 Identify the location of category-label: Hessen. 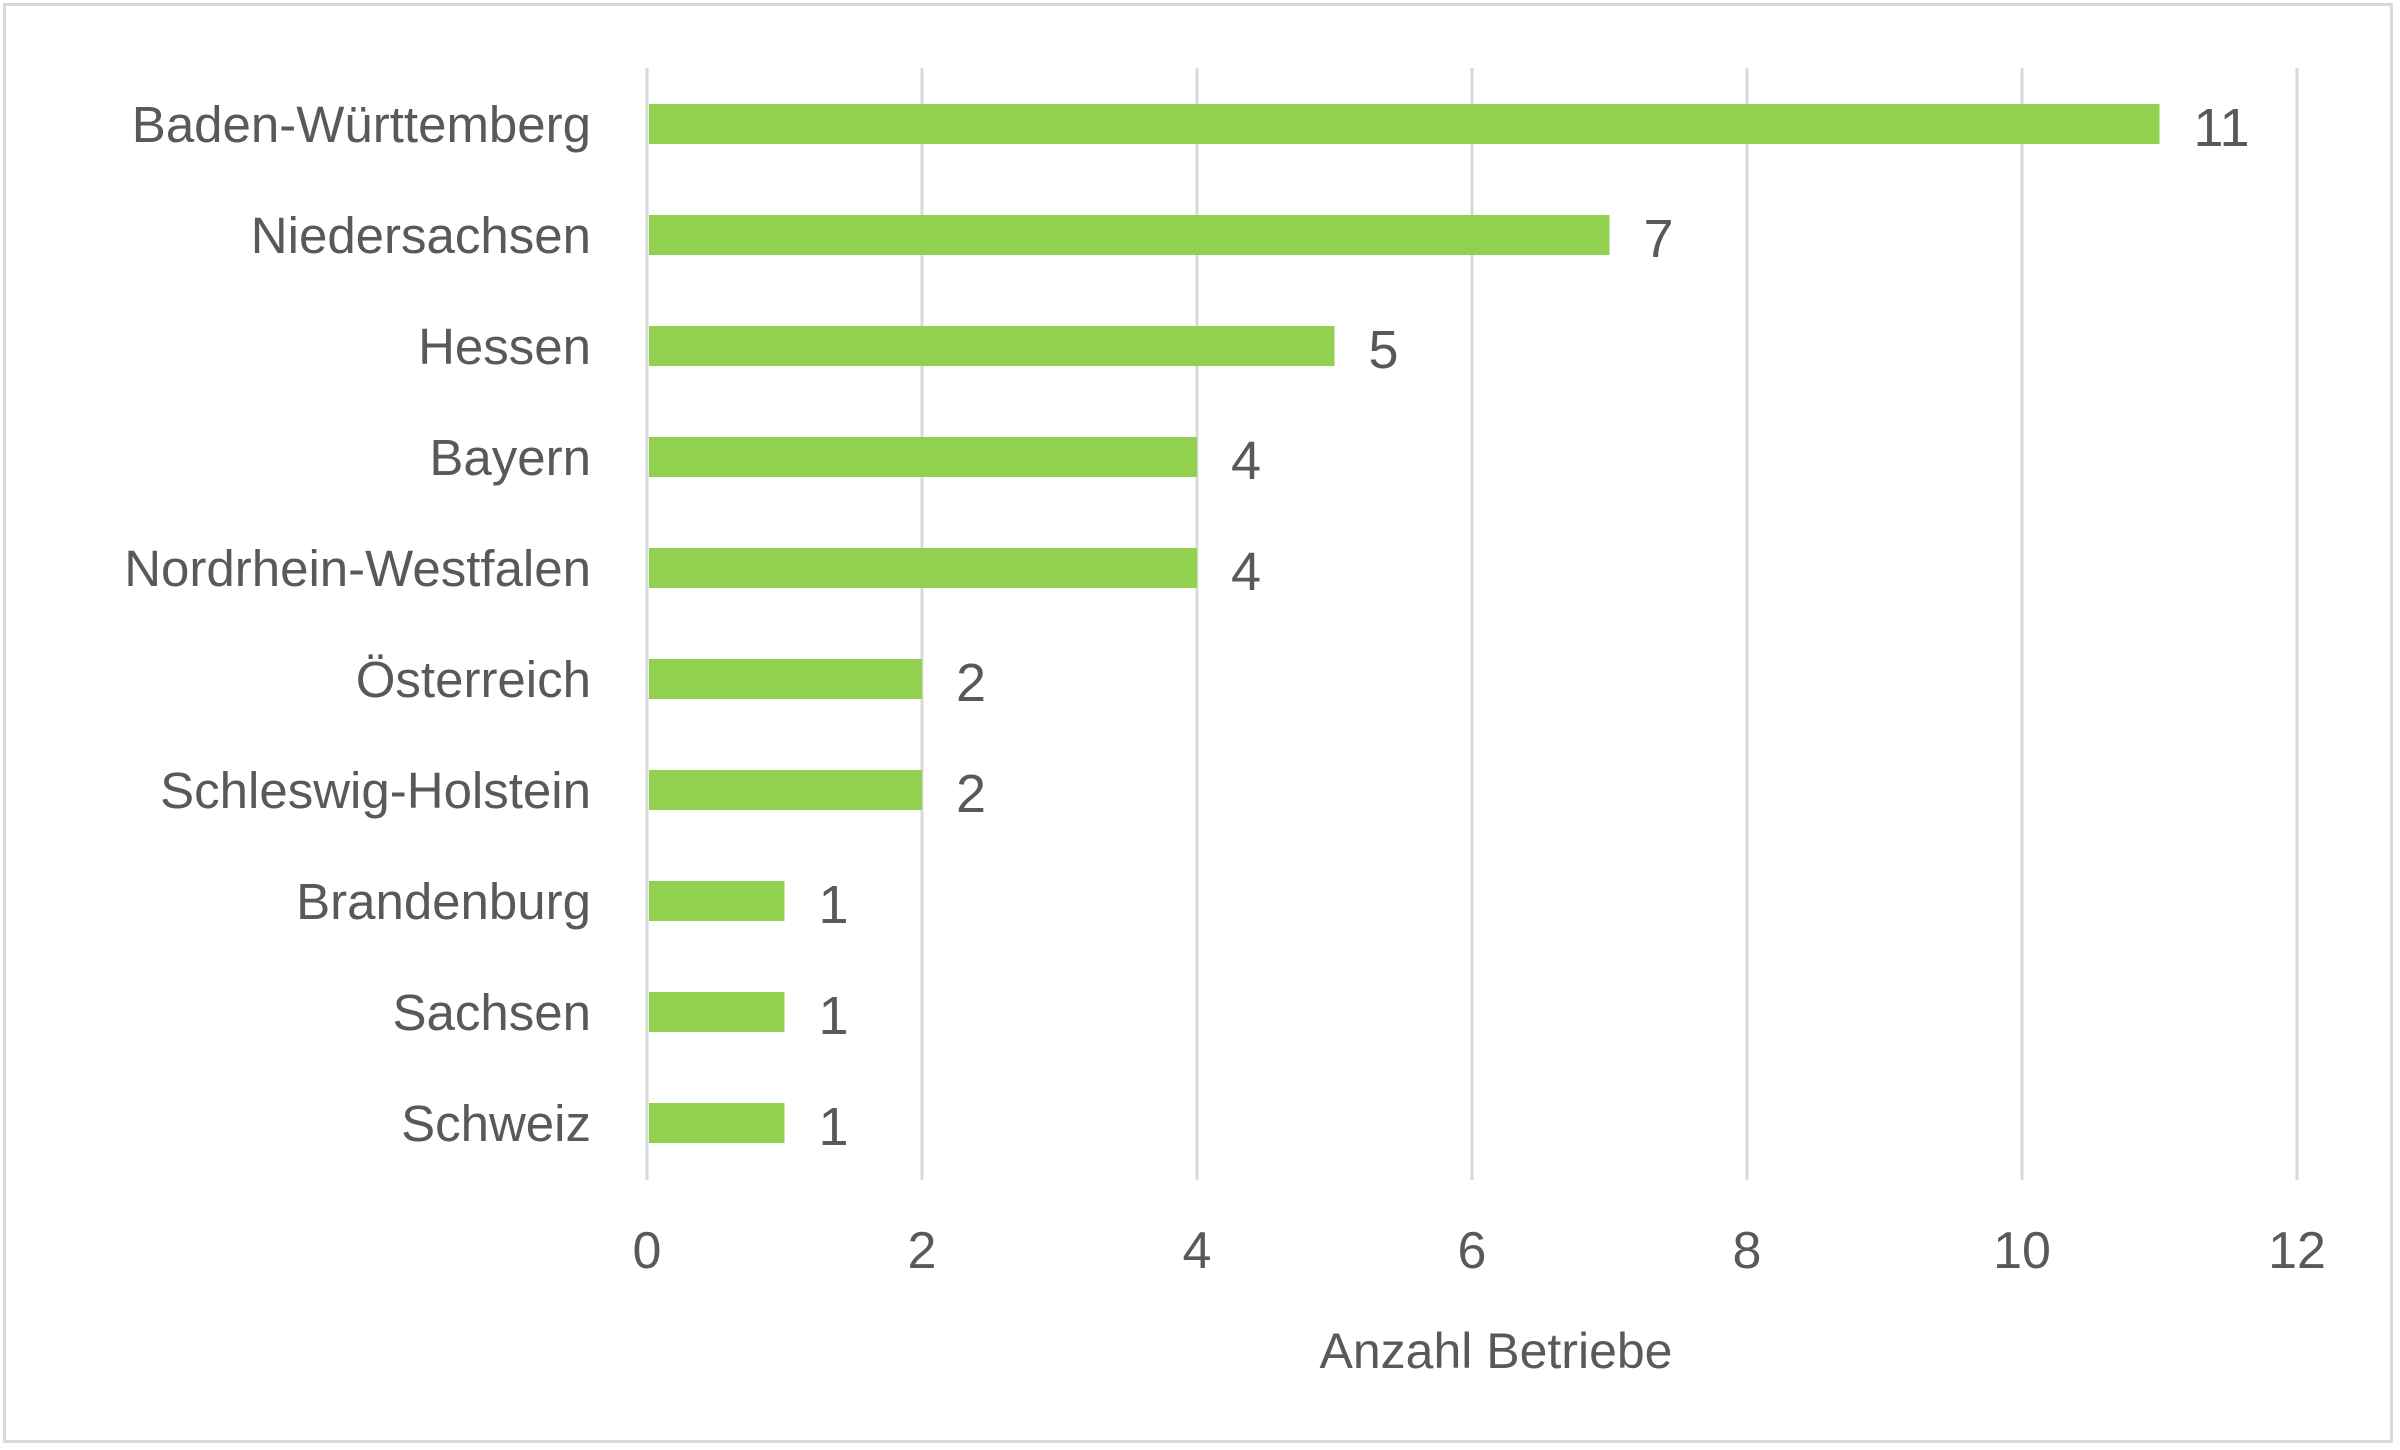
(504, 346).